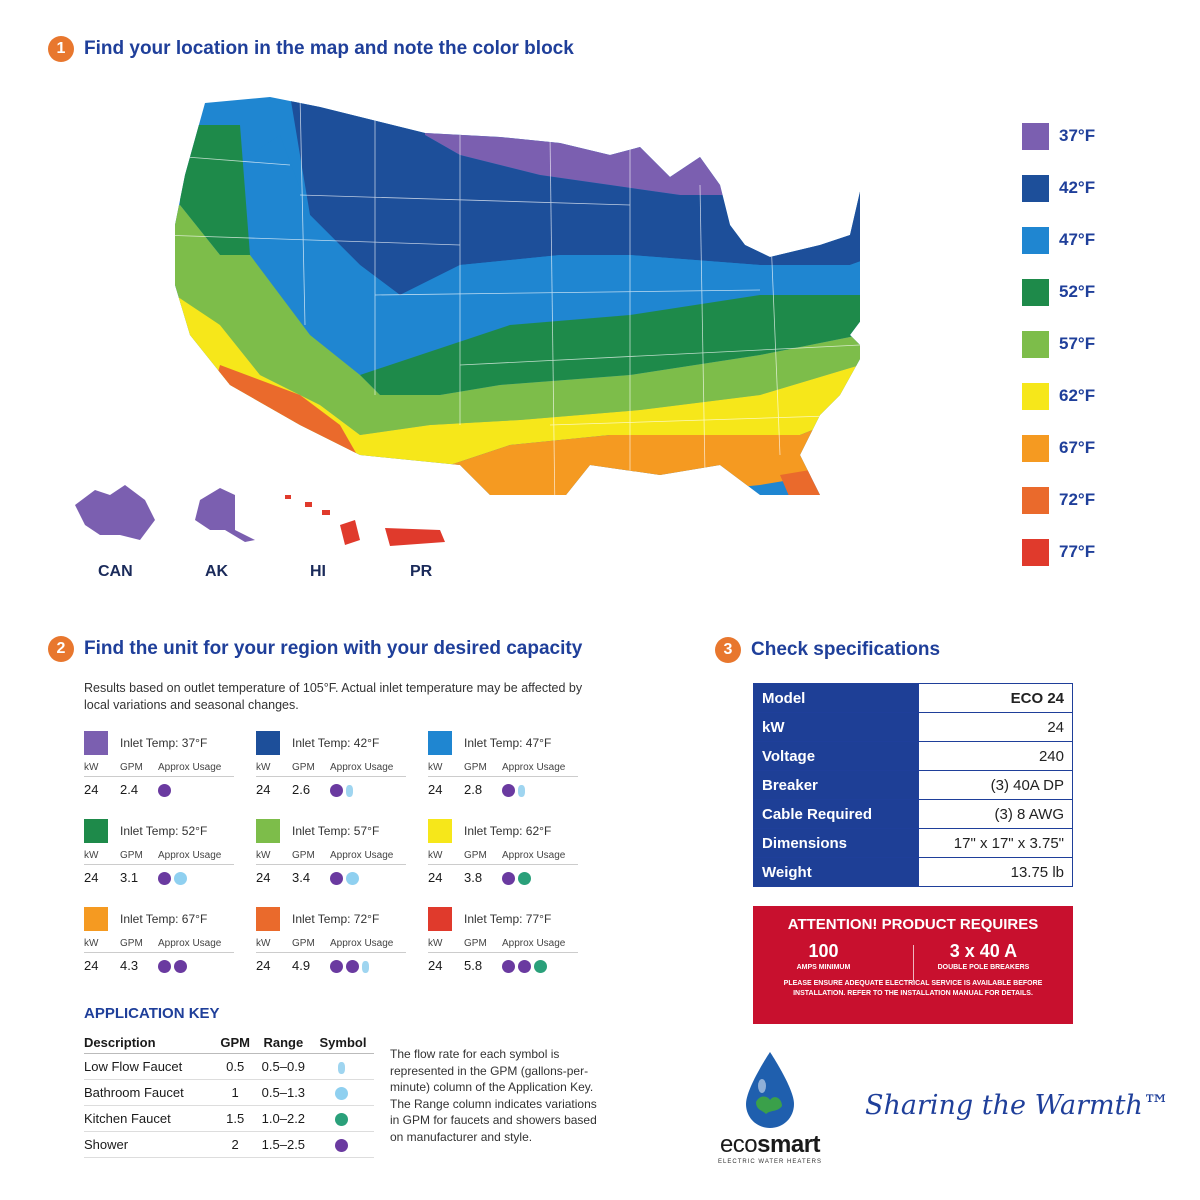 The height and width of the screenshot is (1200, 1200). What do you see at coordinates (473, 966) in the screenshot?
I see `region-gpm: 5.8` at bounding box center [473, 966].